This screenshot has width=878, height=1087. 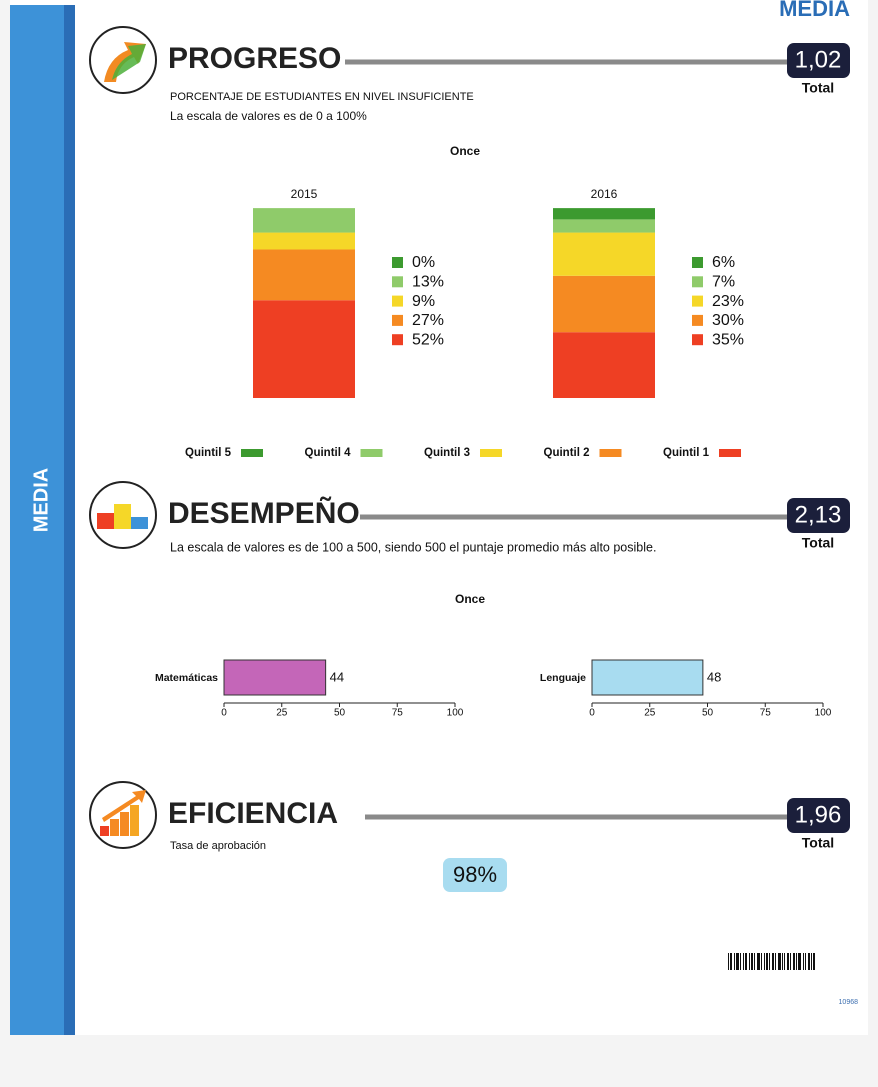 What do you see at coordinates (423, 301) in the screenshot?
I see `value-label: 9%` at bounding box center [423, 301].